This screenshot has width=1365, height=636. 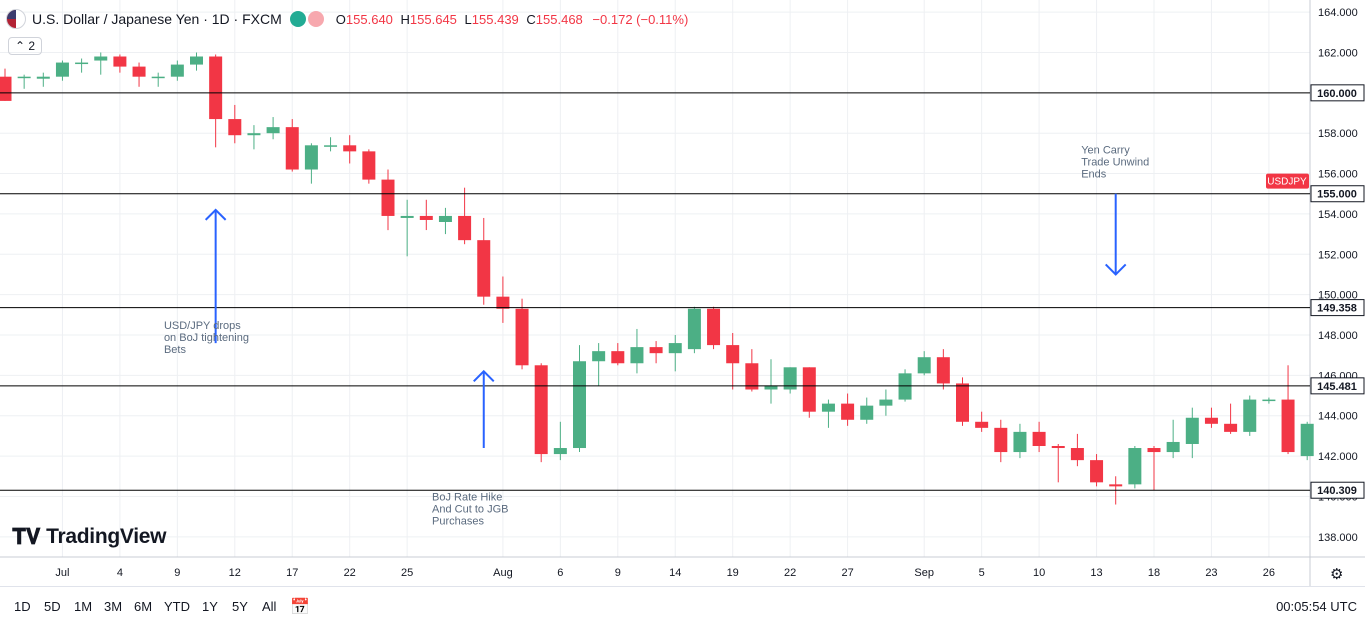 I want to click on timeframe-ytd: YTD, so click(x=177, y=606).